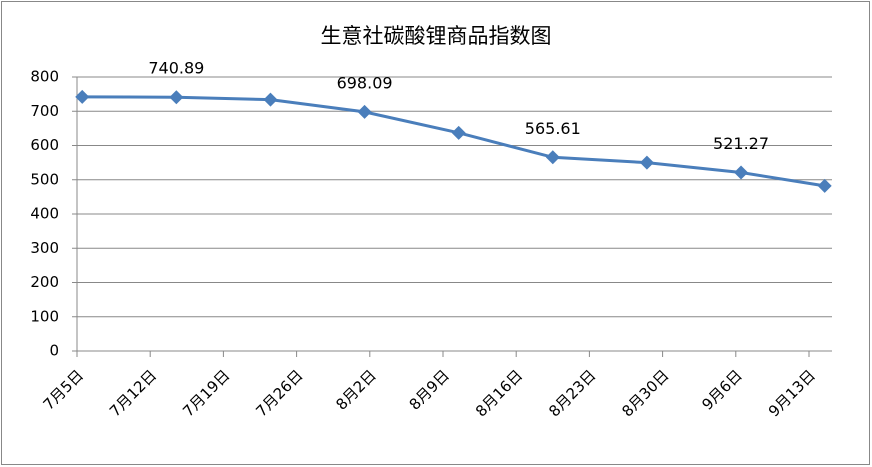 This screenshot has width=872, height=467. Describe the element at coordinates (44, 316) in the screenshot. I see `y-tick-label: 100` at that location.